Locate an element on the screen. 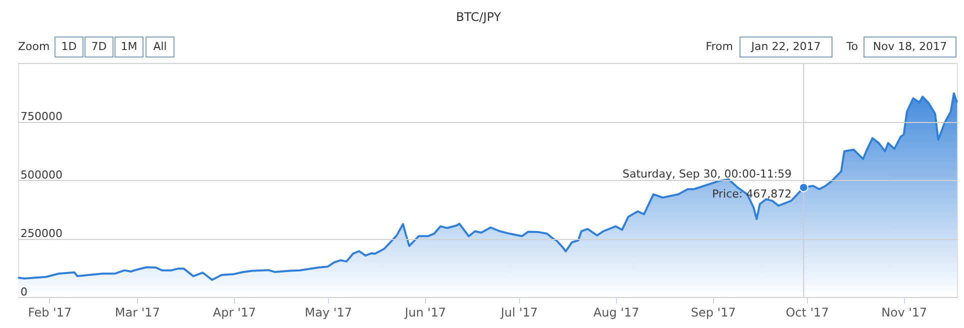 This screenshot has width=964, height=328. annotation: Saturday, Sep 30, 00:00-11:59 Price: 467,872 is located at coordinates (707, 184).